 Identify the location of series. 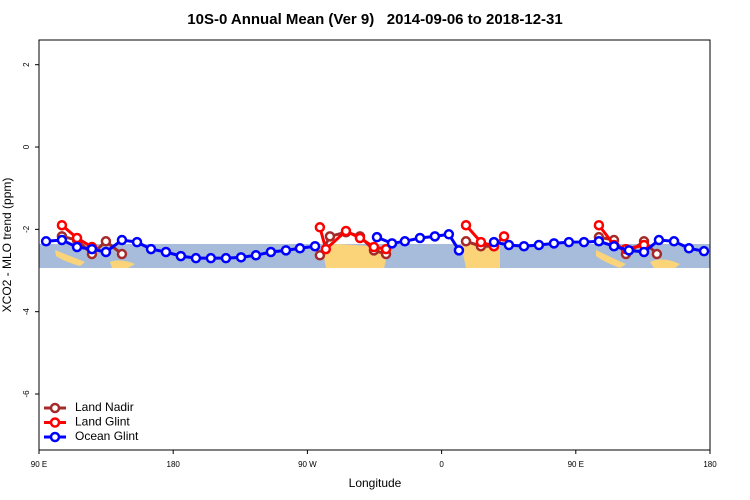
(375, 246).